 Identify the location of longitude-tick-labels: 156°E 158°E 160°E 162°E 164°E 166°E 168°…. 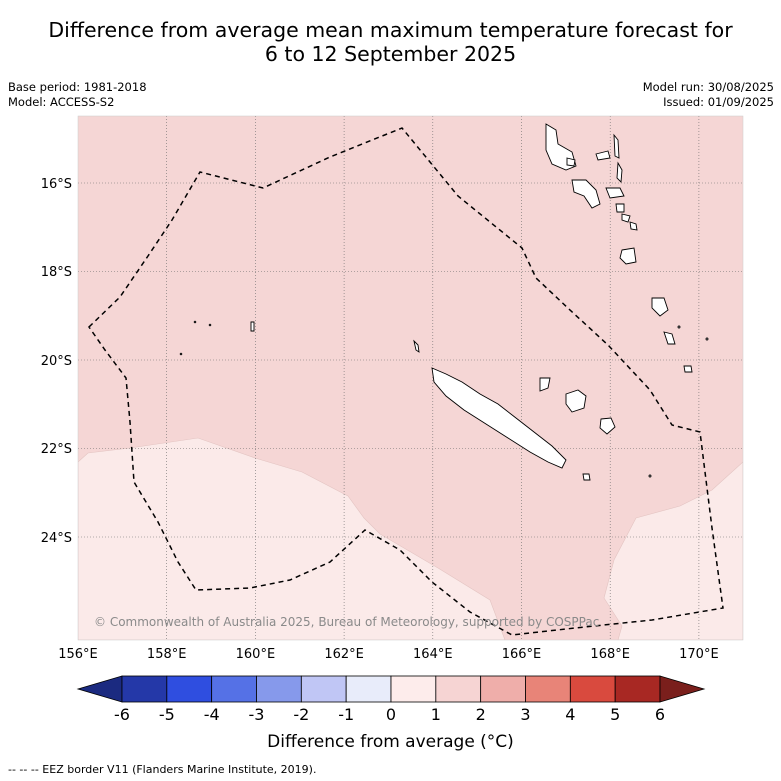
(388, 654).